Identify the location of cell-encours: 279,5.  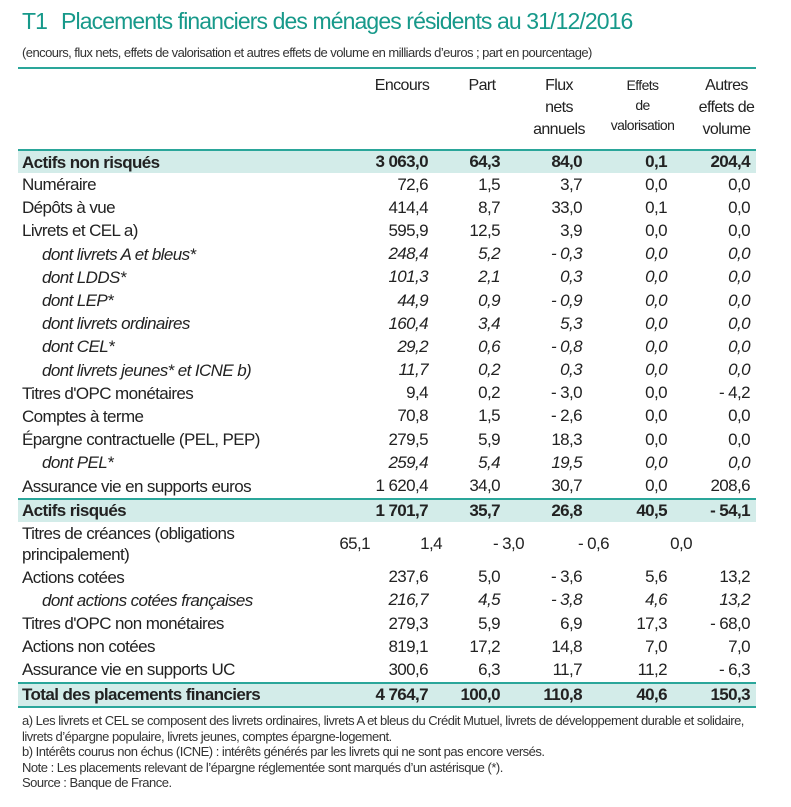
(408, 439).